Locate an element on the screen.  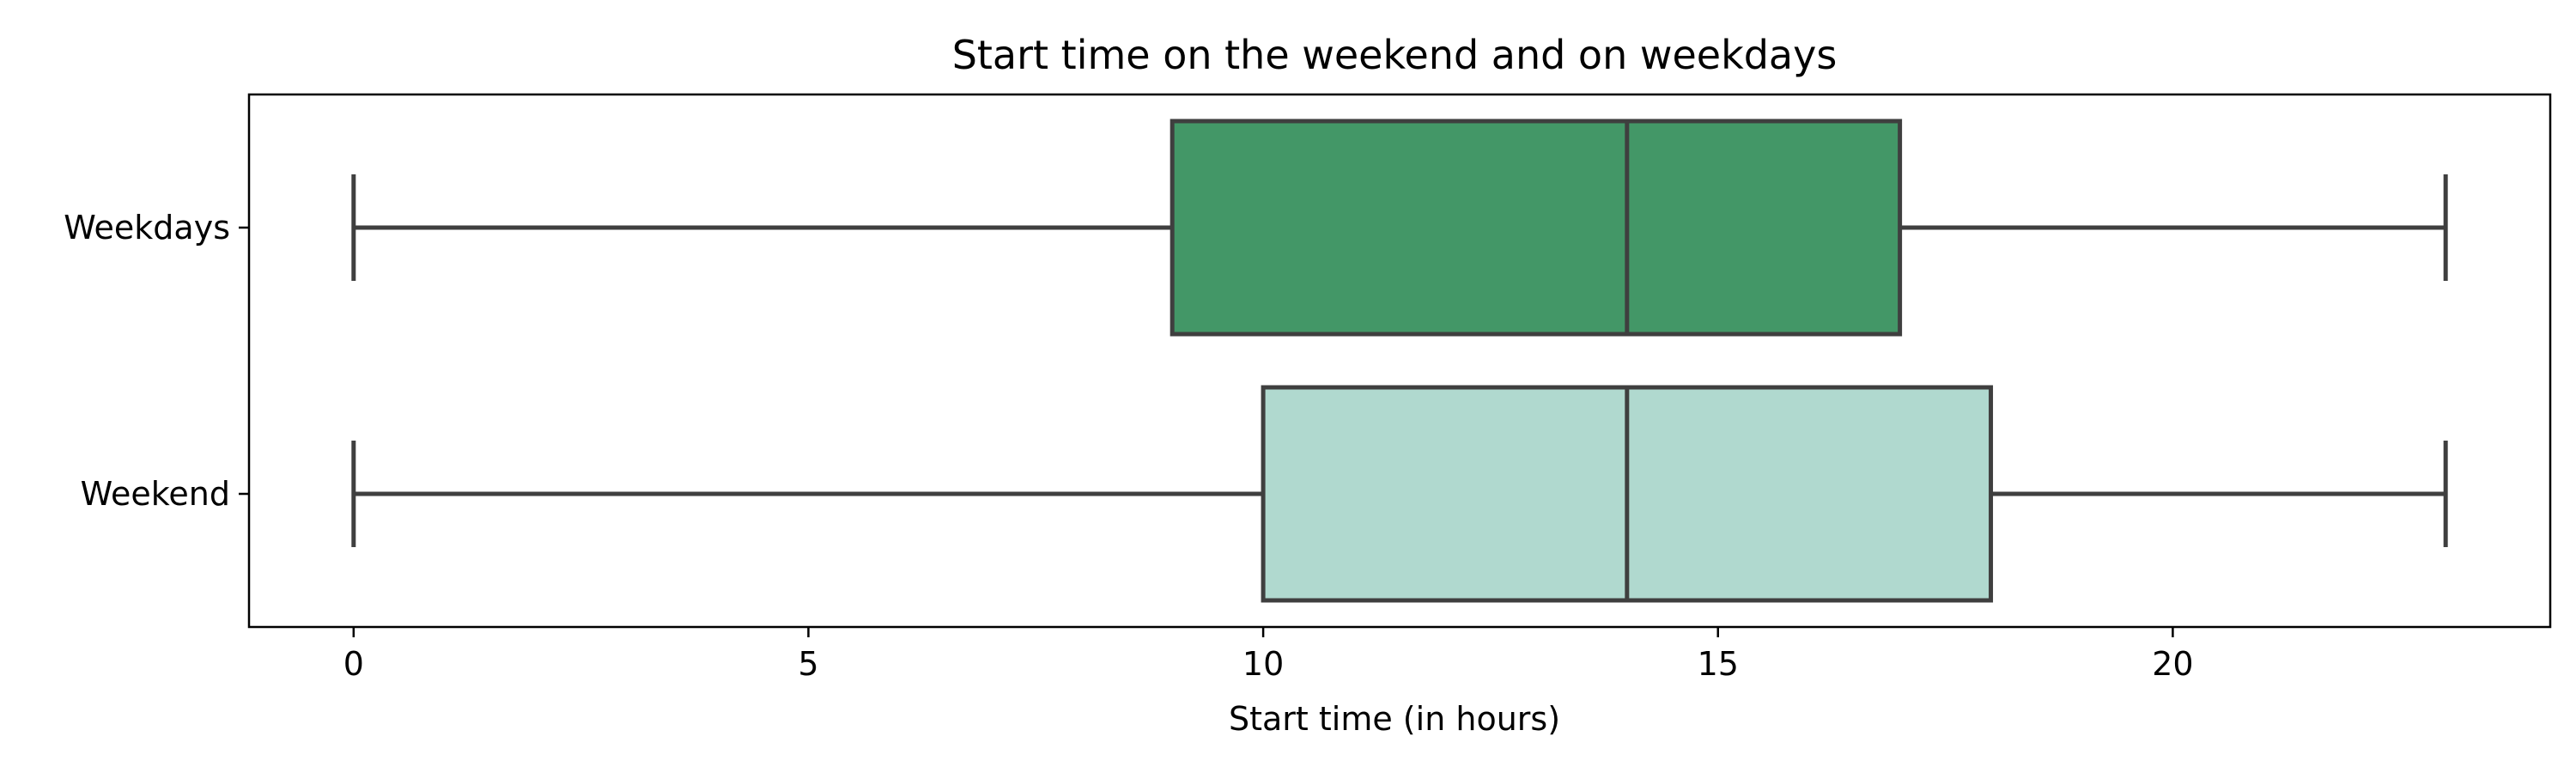
y-axis: Weekdays Weekend is located at coordinates (156, 361).